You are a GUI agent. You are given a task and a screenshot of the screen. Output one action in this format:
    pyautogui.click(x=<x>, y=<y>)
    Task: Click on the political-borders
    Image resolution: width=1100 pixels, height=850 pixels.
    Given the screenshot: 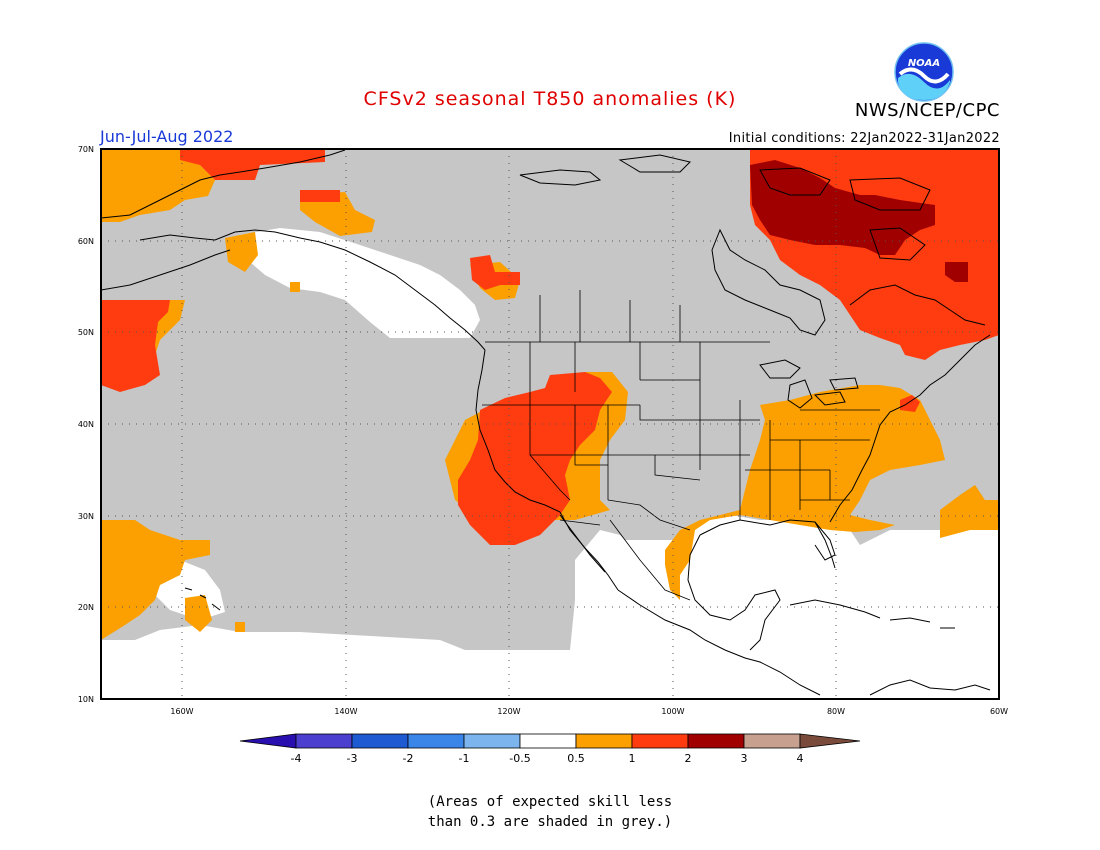 What is the action you would take?
    pyautogui.click(x=681, y=445)
    